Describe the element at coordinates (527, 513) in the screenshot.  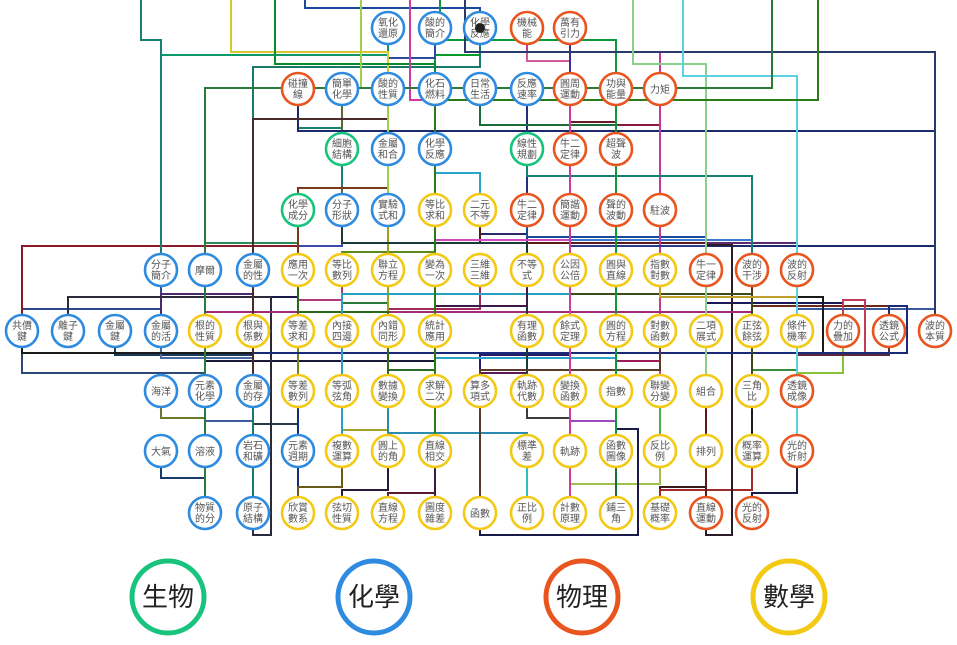
I see `node-m51: 正比例` at that location.